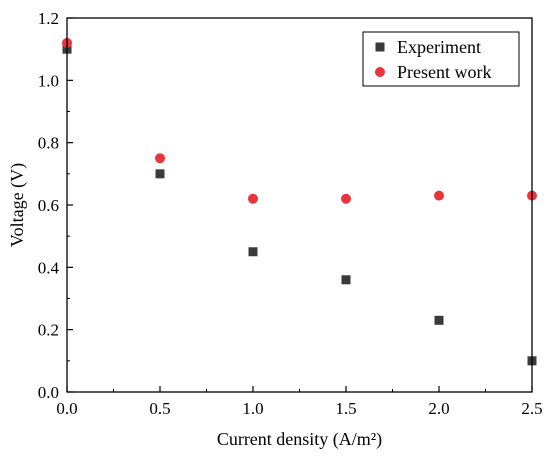  I want to click on y-tick-label: 0.0, so click(48, 392).